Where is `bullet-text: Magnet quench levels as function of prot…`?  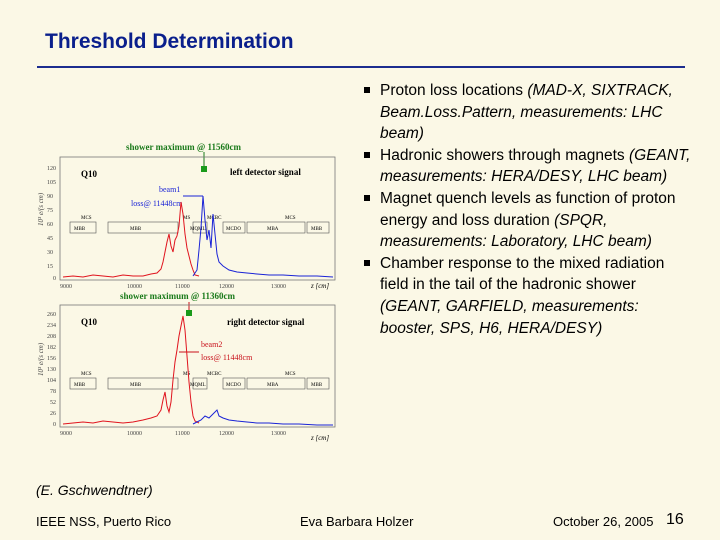 bullet-text: Magnet quench levels as function of prot… is located at coordinates (528, 209).